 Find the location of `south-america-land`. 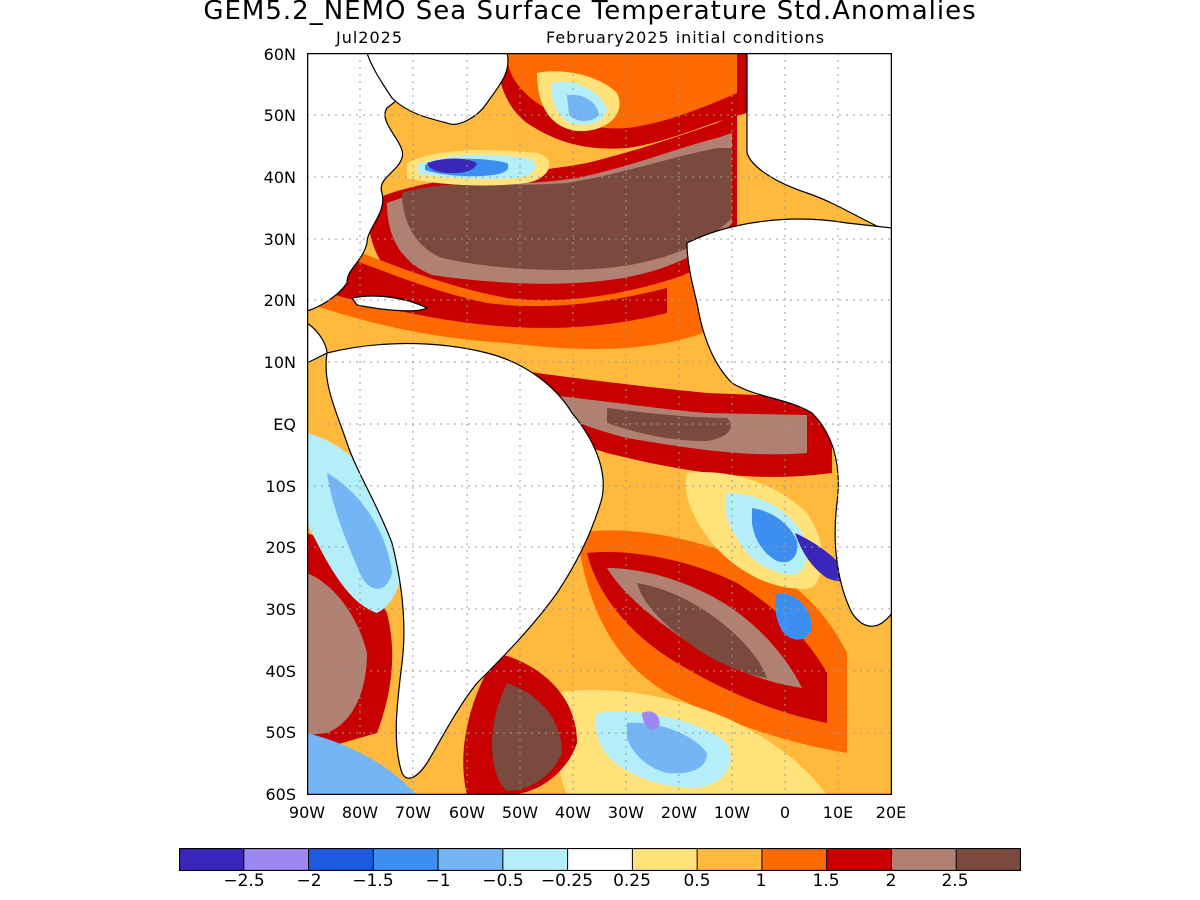

south-america-land is located at coordinates (464, 560).